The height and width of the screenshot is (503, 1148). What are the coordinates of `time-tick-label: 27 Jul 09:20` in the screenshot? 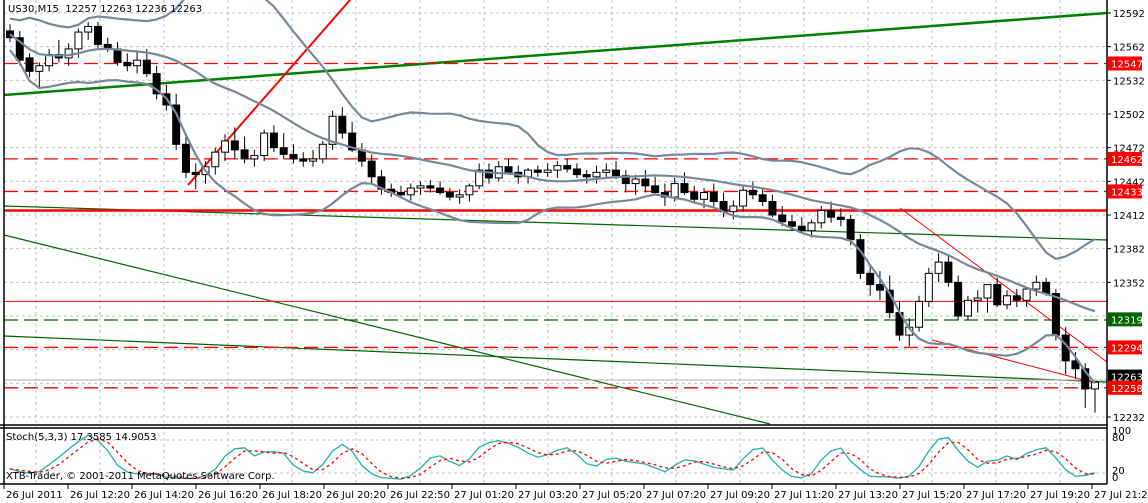 It's located at (740, 495).